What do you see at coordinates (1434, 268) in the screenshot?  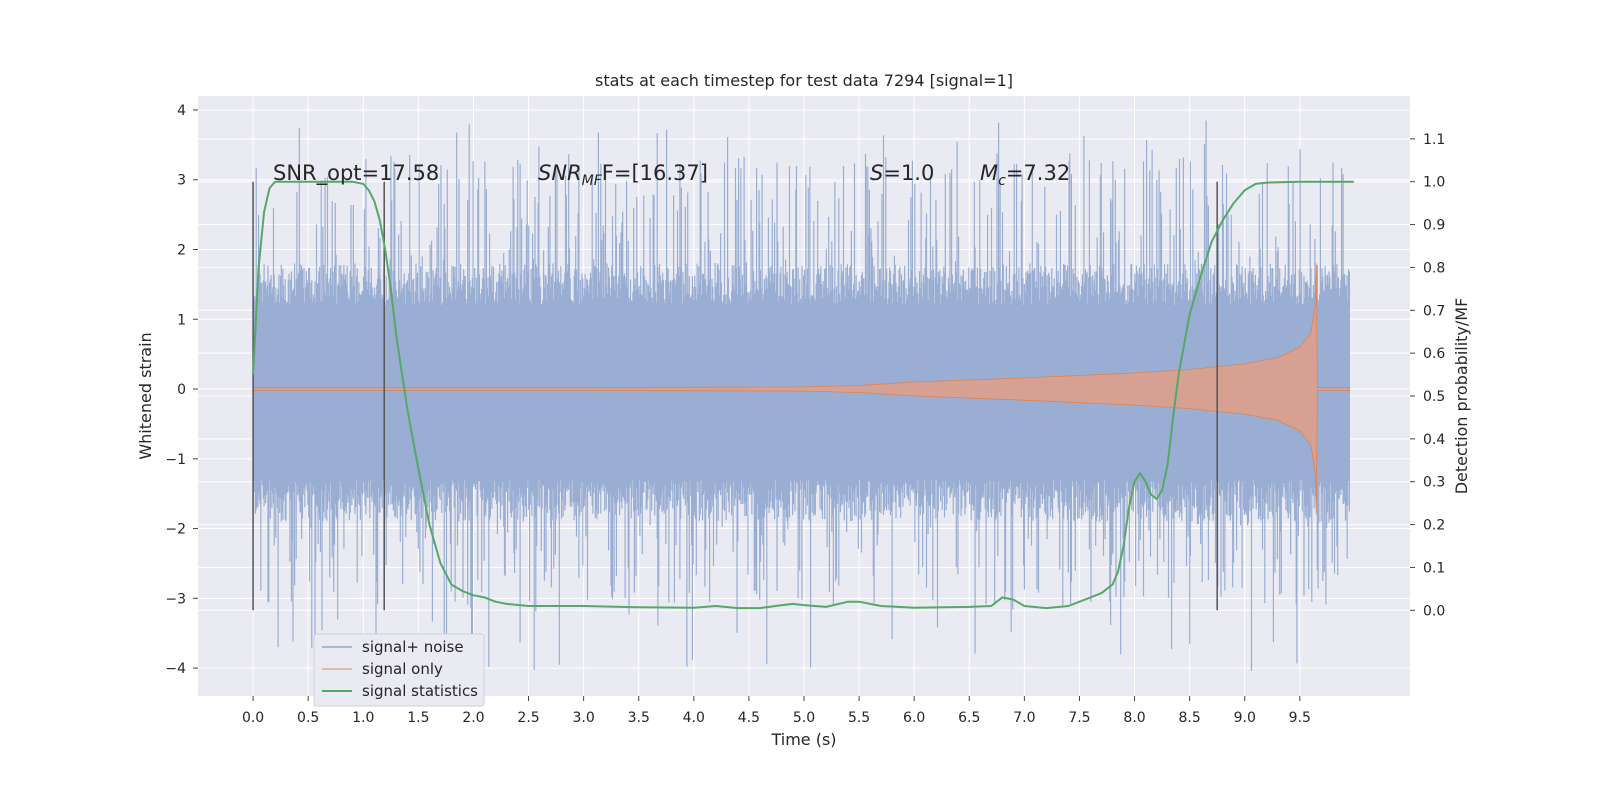 I see `y-tick-label-right: 0.8` at bounding box center [1434, 268].